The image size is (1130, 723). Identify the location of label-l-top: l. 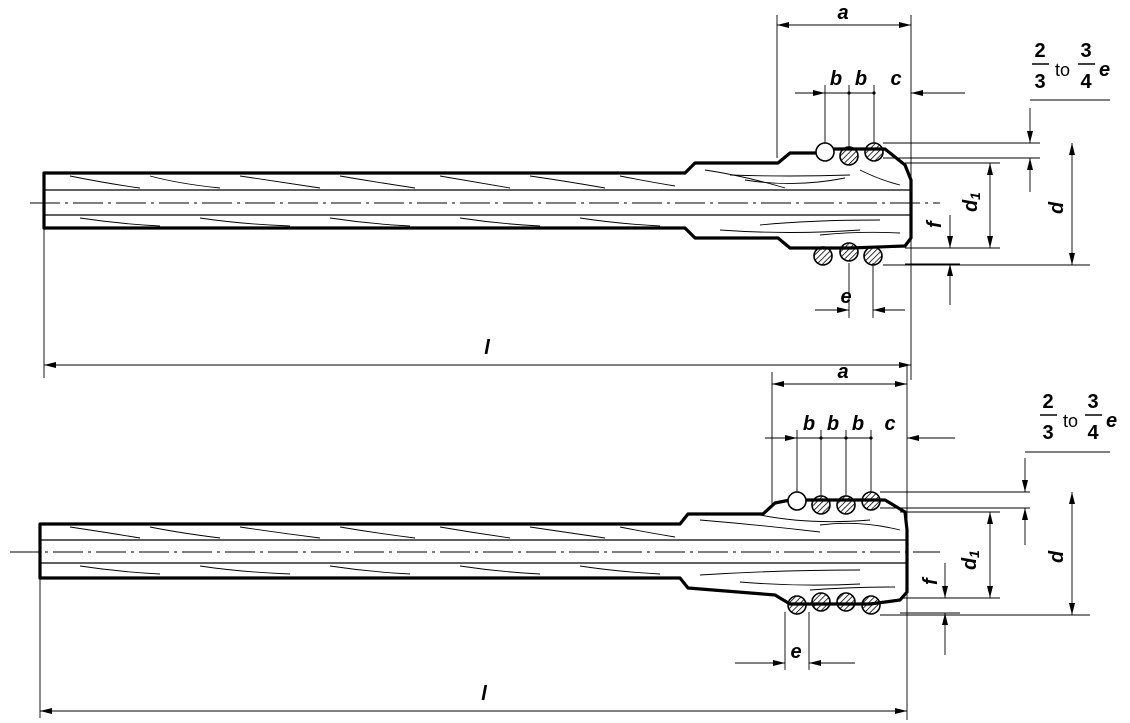
(487, 348).